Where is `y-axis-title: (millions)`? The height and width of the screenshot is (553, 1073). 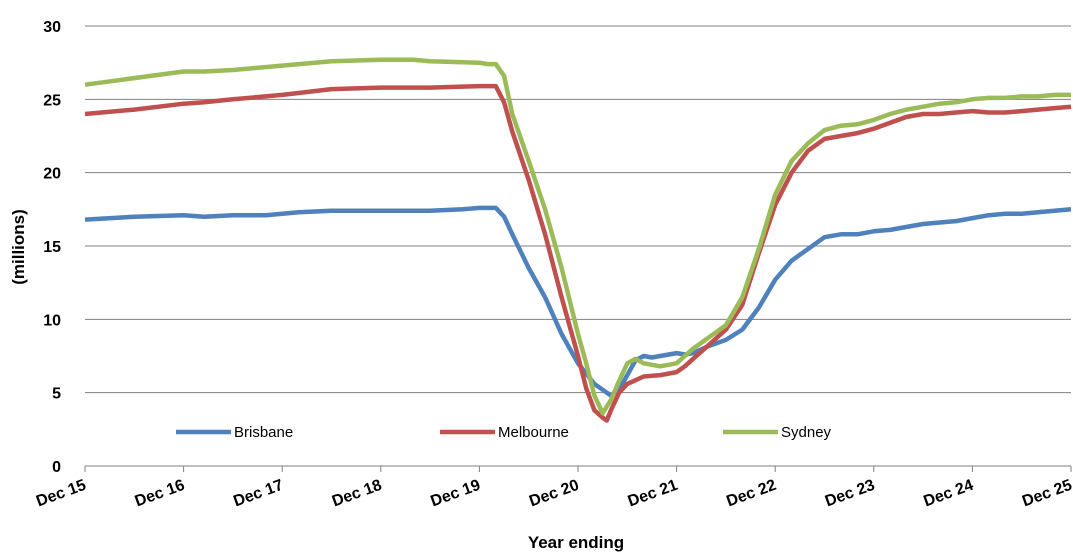
y-axis-title: (millions) is located at coordinates (18, 247).